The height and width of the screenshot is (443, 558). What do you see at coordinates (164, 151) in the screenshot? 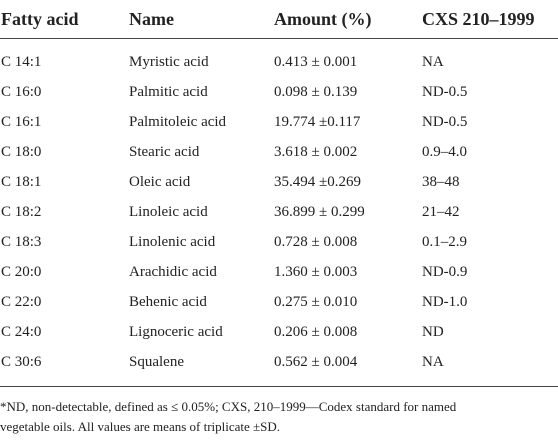
I see `cell-name: Stearic acid` at bounding box center [164, 151].